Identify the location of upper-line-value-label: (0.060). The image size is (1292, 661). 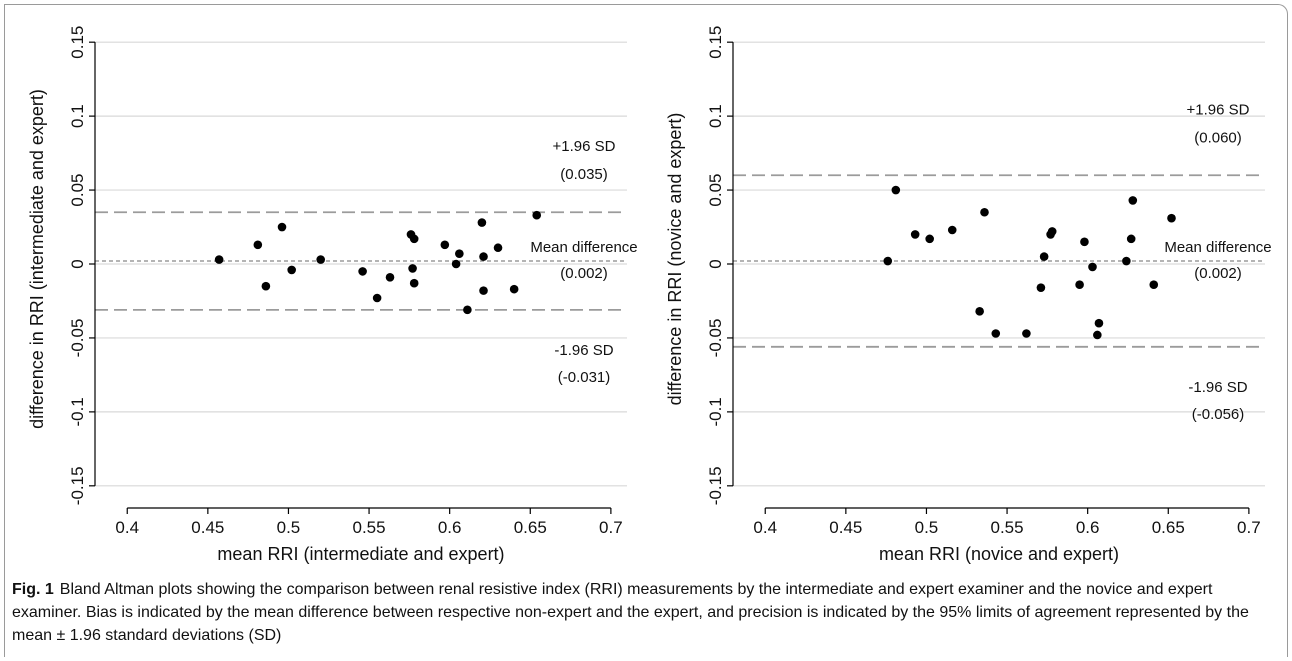
(1218, 137).